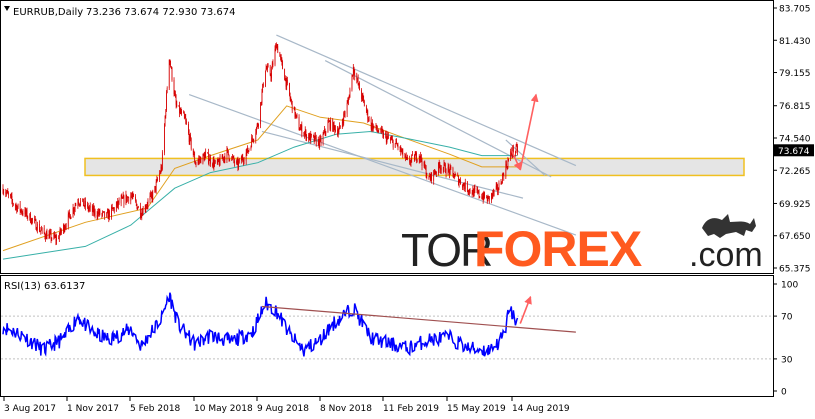 This screenshot has width=815, height=419. Describe the element at coordinates (7, 8) in the screenshot. I see `collapse-triangle-icon` at that location.